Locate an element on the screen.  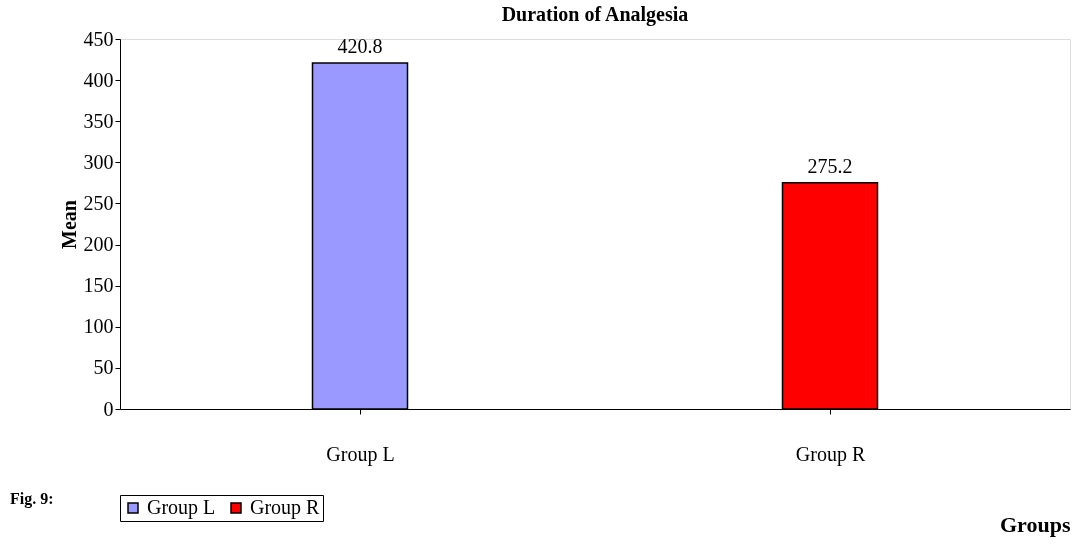
y-tick-label: 50 is located at coordinates (103, 367).